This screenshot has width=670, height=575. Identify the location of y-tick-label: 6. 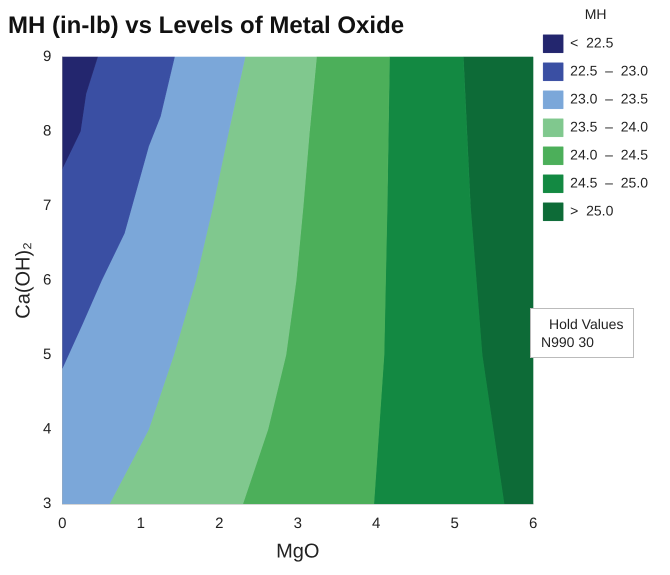
(47, 280).